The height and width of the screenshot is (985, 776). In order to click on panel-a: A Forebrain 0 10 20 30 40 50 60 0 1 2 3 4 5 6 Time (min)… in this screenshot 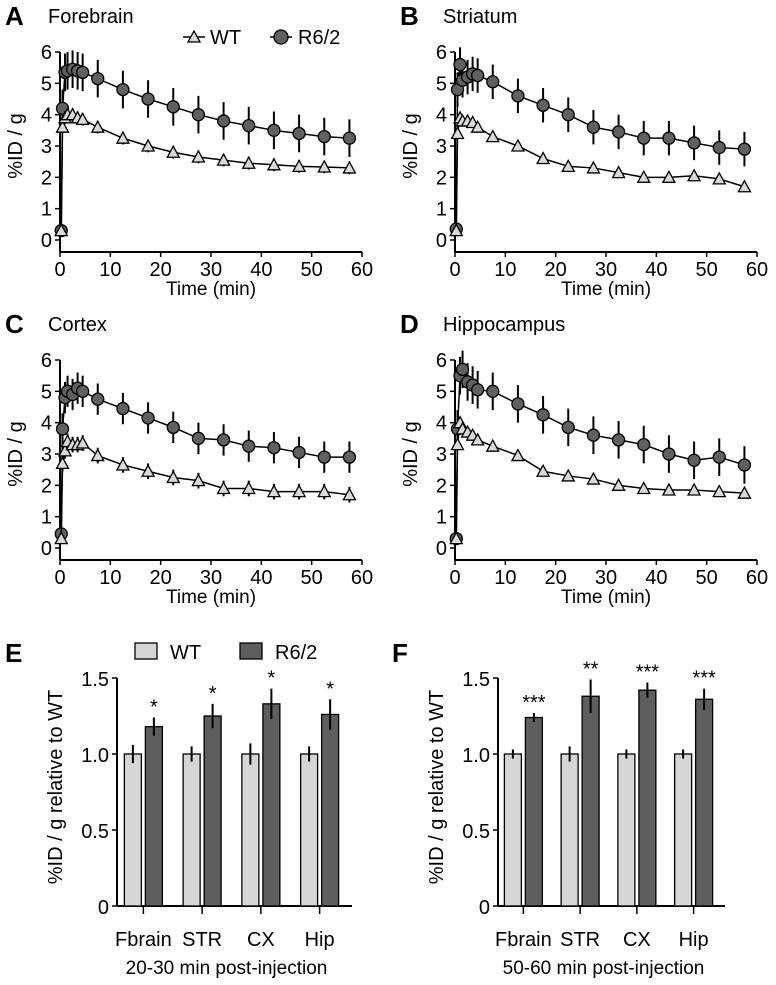, I will do `click(189, 150)`.